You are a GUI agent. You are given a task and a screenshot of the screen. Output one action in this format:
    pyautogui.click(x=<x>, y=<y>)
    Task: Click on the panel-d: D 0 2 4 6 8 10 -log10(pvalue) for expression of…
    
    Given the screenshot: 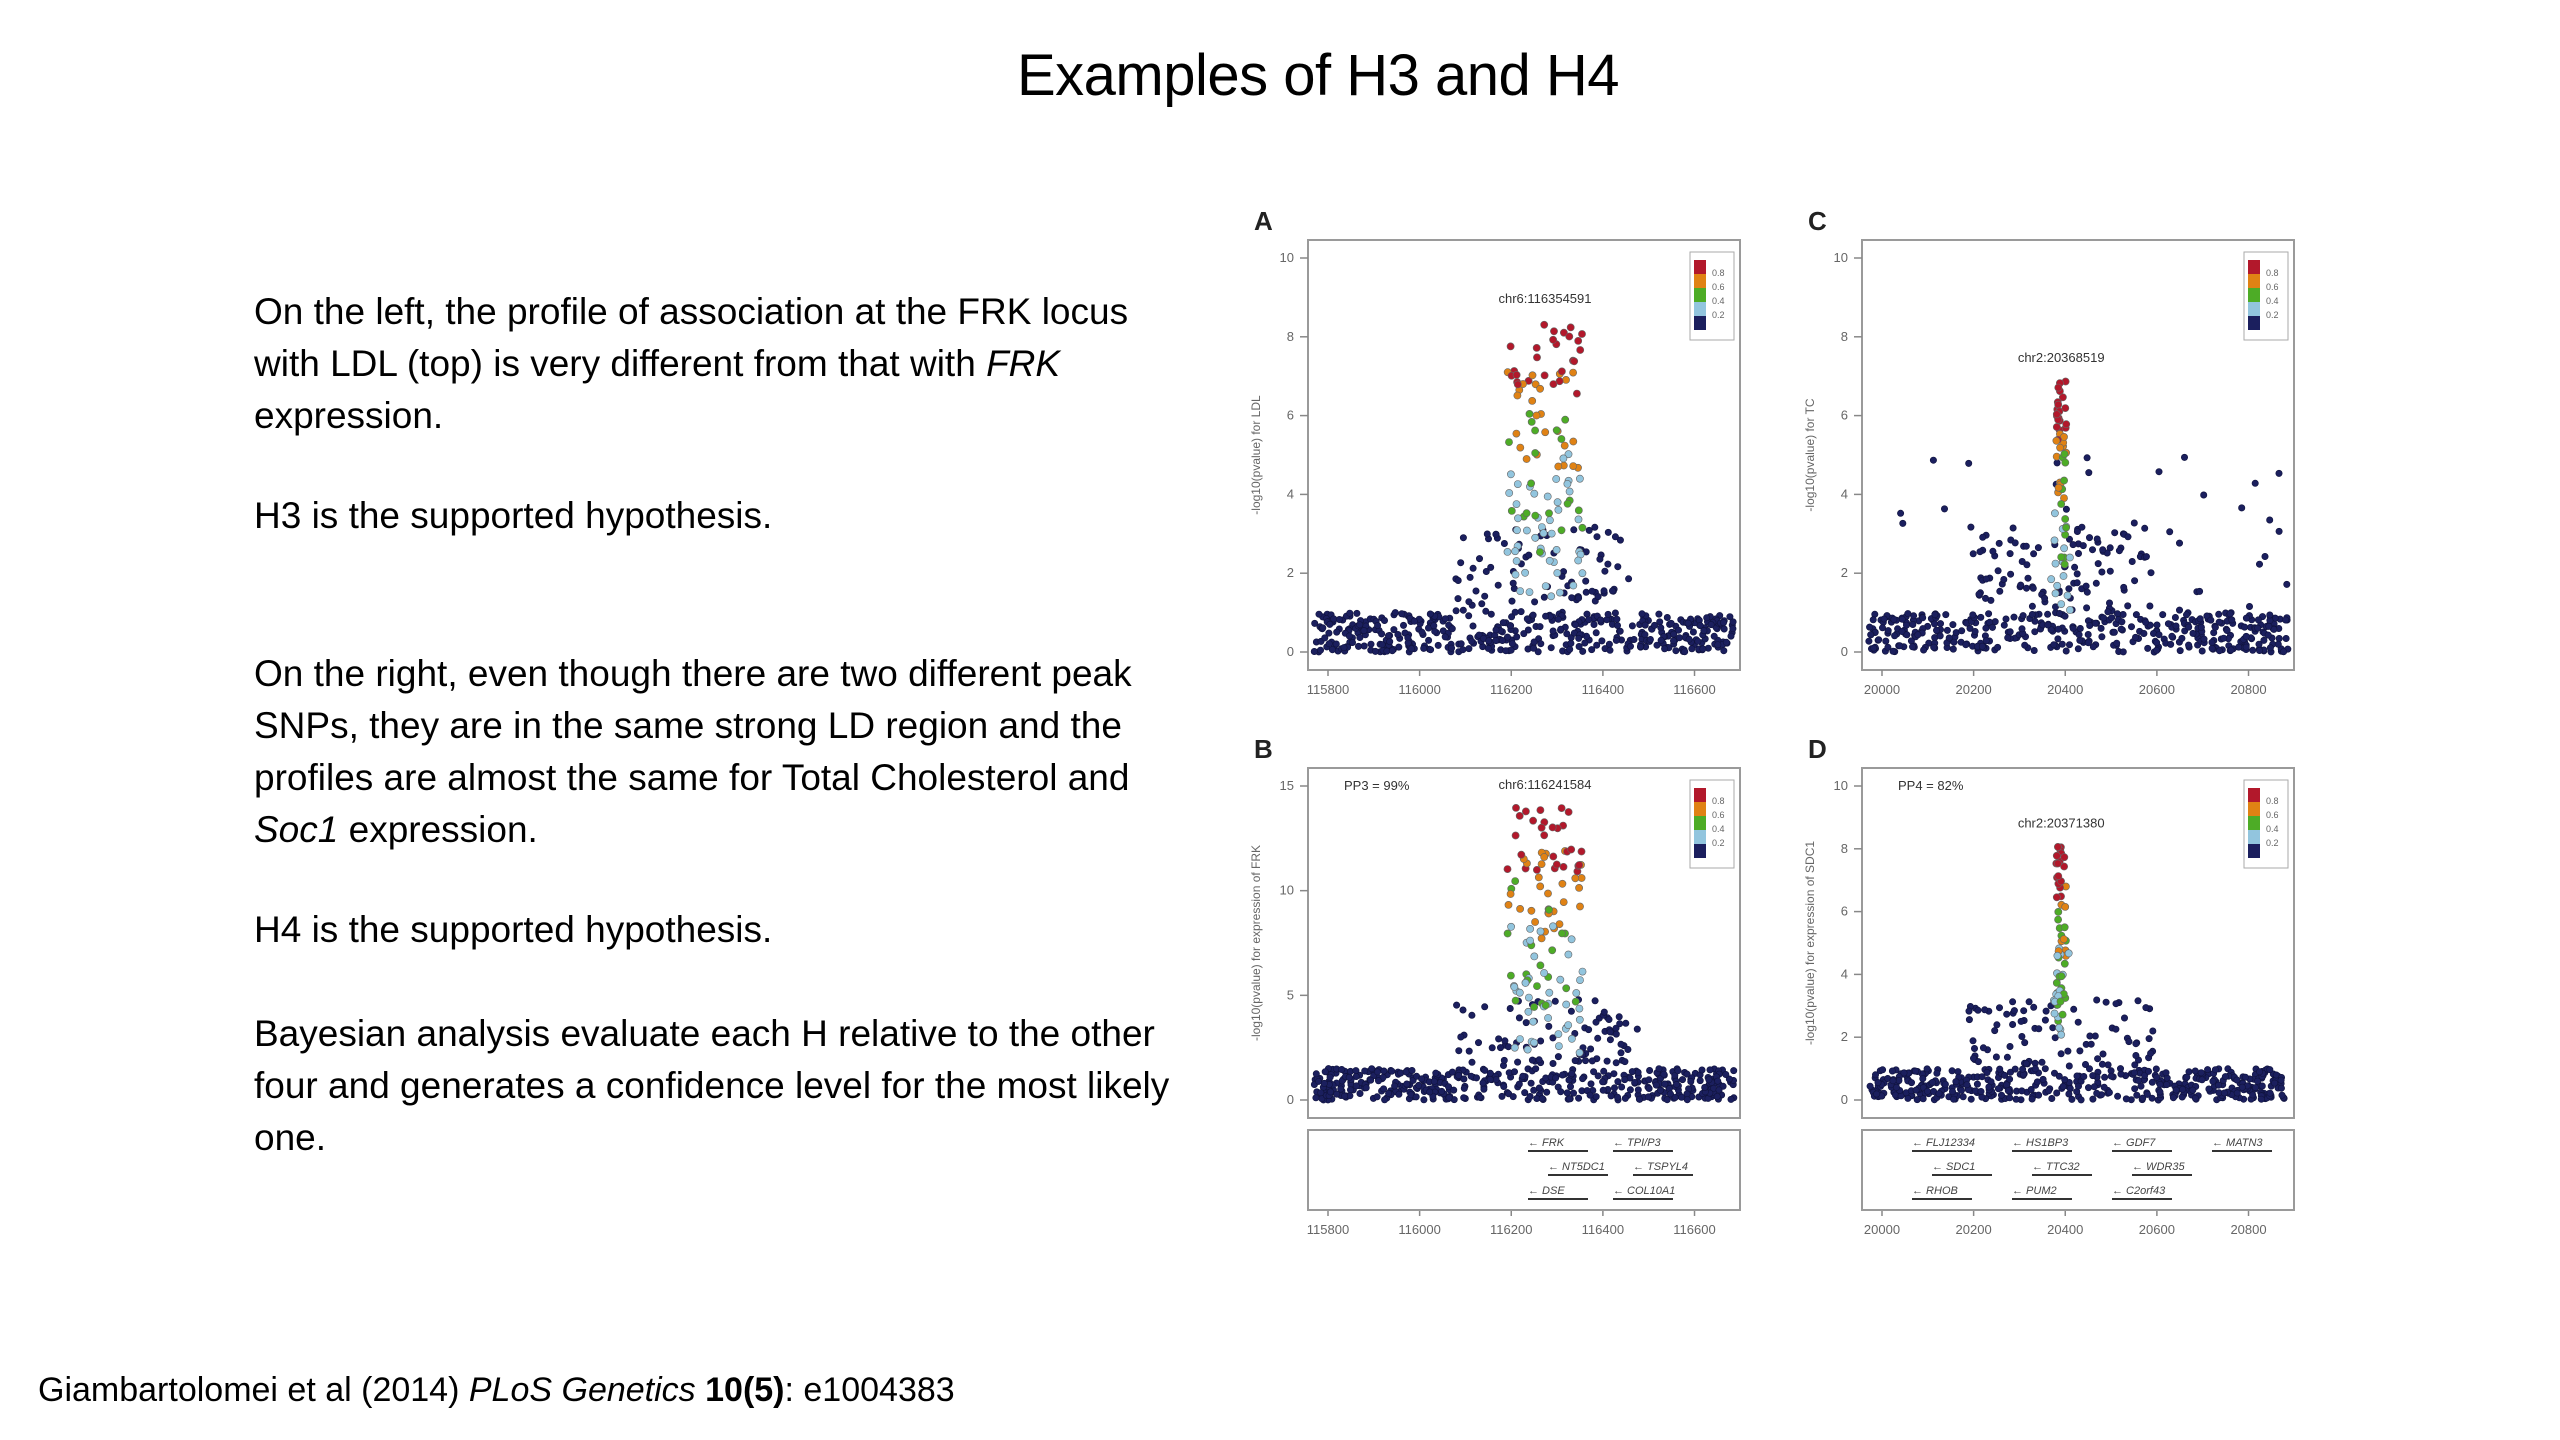 What is the action you would take?
    pyautogui.click(x=2049, y=985)
    